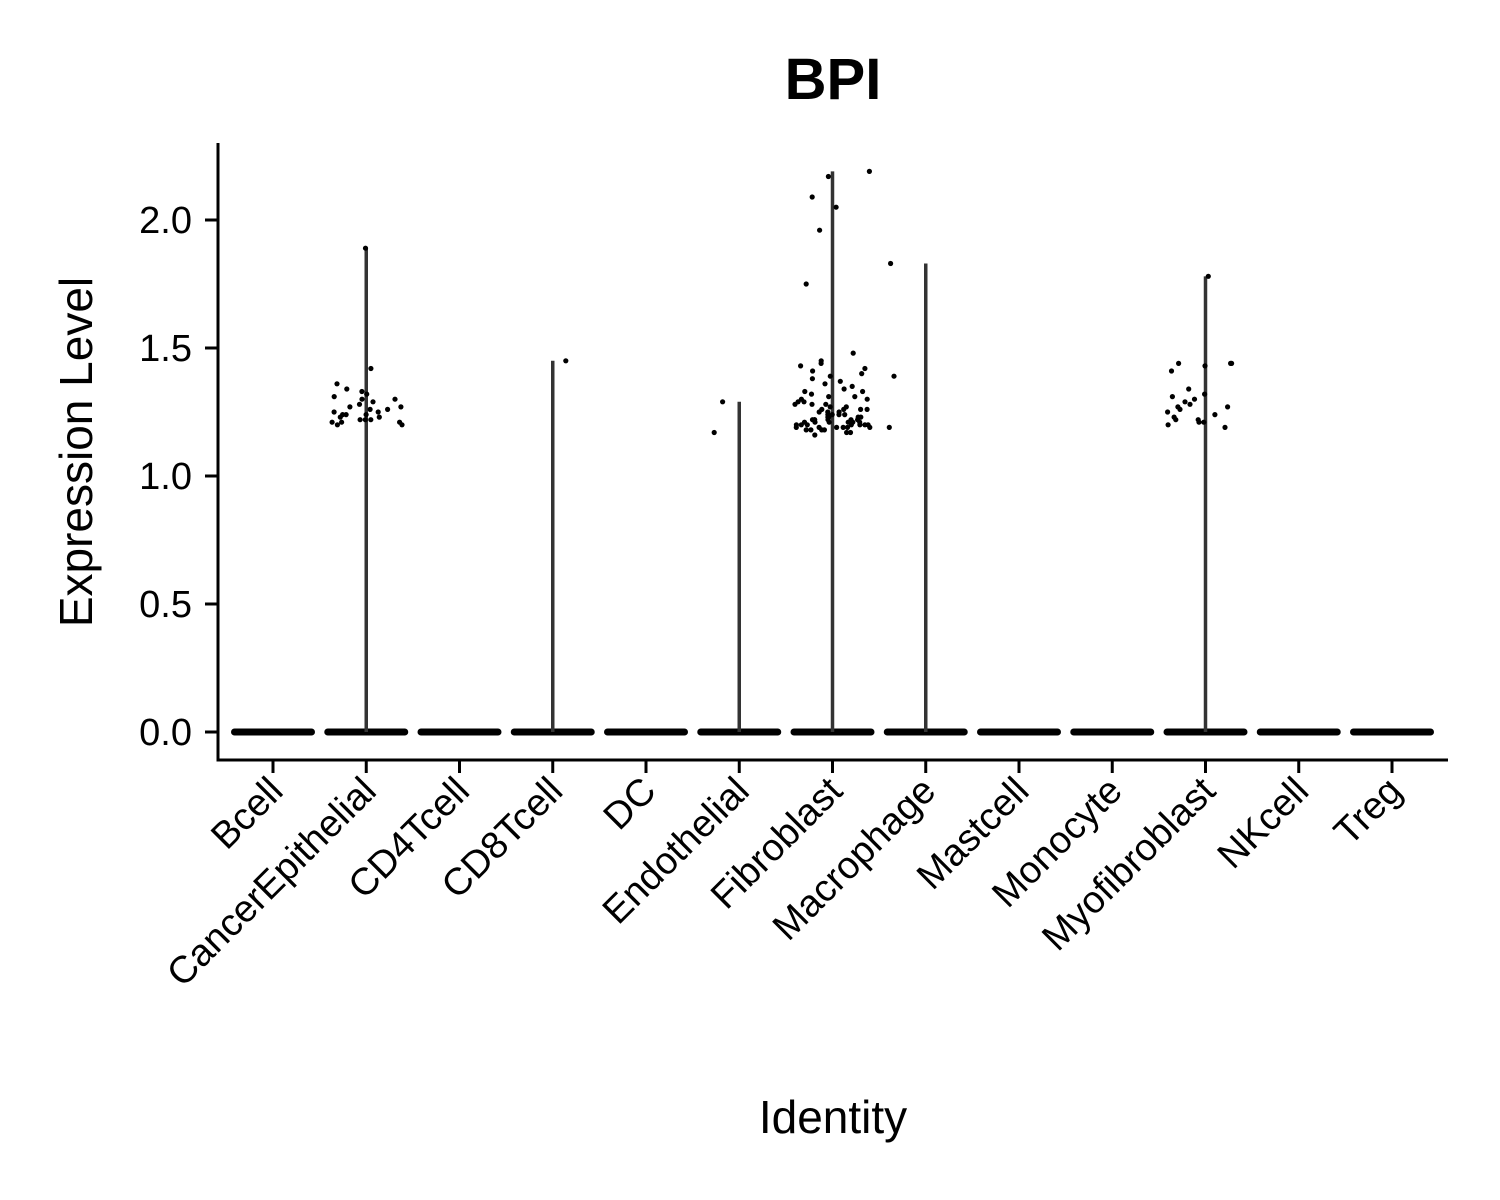 The height and width of the screenshot is (1200, 1500). I want to click on y-tick-label: 0.5, so click(165, 605).